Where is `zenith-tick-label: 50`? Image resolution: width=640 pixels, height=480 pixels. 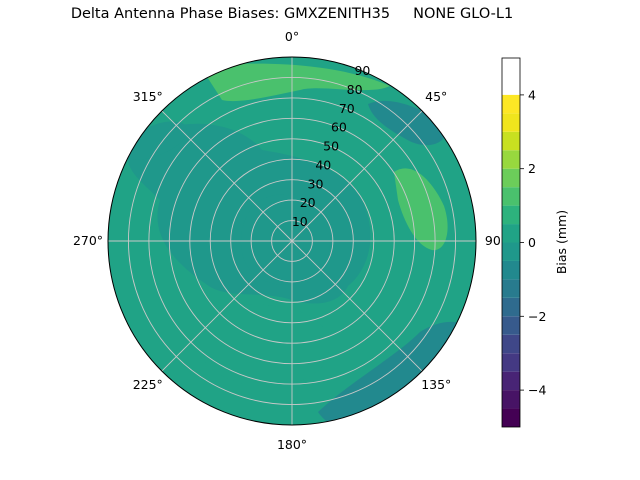 zenith-tick-label: 50 is located at coordinates (331, 146).